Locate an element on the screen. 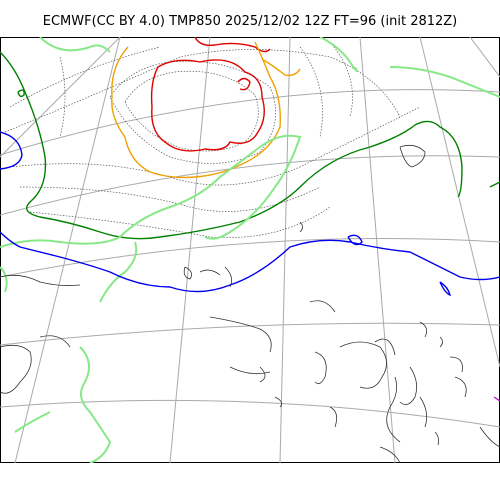 The image size is (500, 500). contour-light-green-mid is located at coordinates (118, 272).